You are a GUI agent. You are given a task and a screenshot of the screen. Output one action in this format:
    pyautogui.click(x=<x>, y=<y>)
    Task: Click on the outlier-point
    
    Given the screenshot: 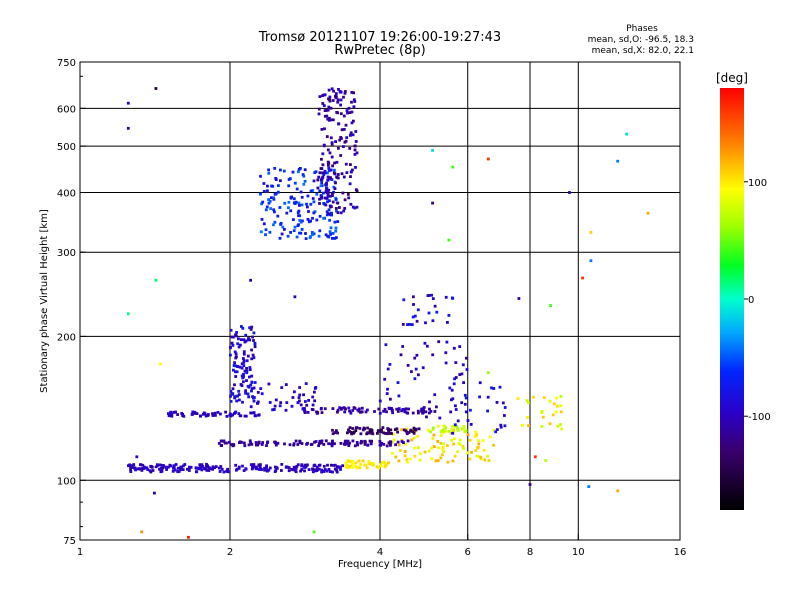 What is the action you would take?
    pyautogui.click(x=591, y=261)
    